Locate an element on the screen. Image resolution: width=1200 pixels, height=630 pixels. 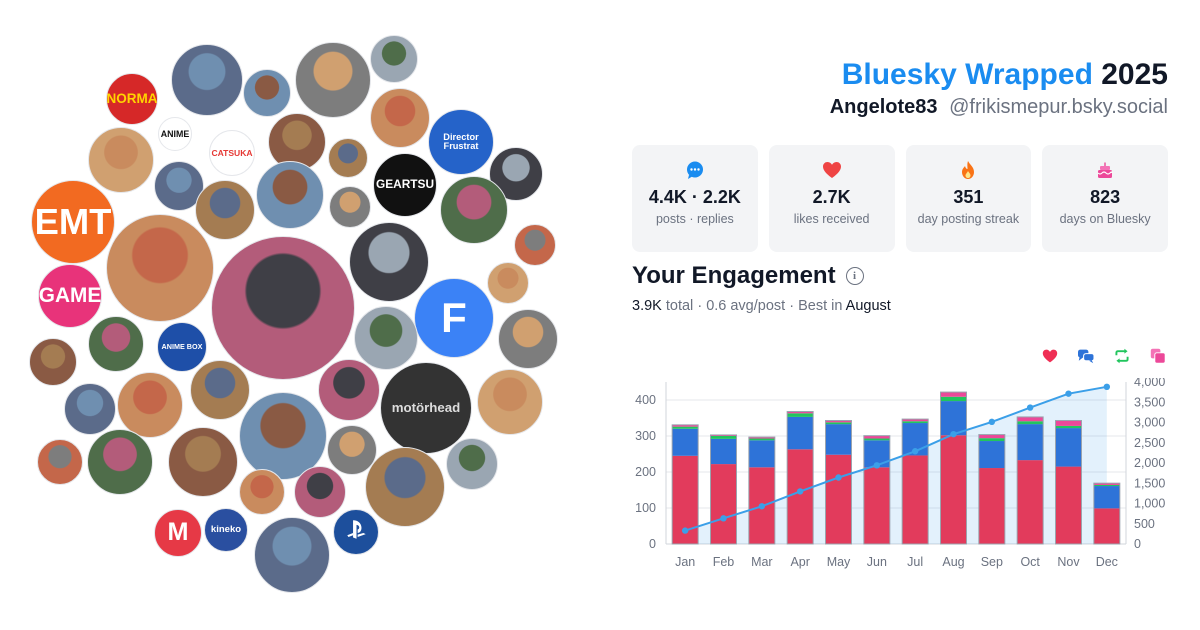
y-left-tick: 0 is located at coordinates (652, 544).